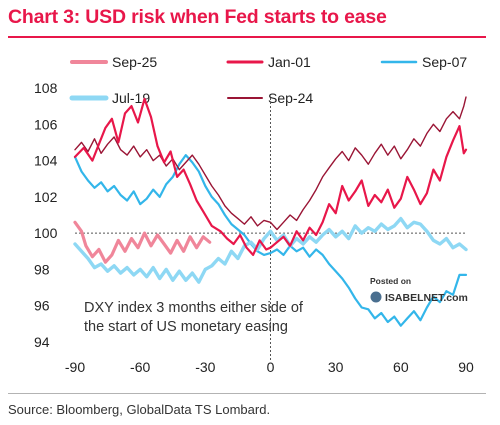 This screenshot has height=425, width=500. I want to click on watermark: Posted on ISABELNET.com, so click(419, 290).